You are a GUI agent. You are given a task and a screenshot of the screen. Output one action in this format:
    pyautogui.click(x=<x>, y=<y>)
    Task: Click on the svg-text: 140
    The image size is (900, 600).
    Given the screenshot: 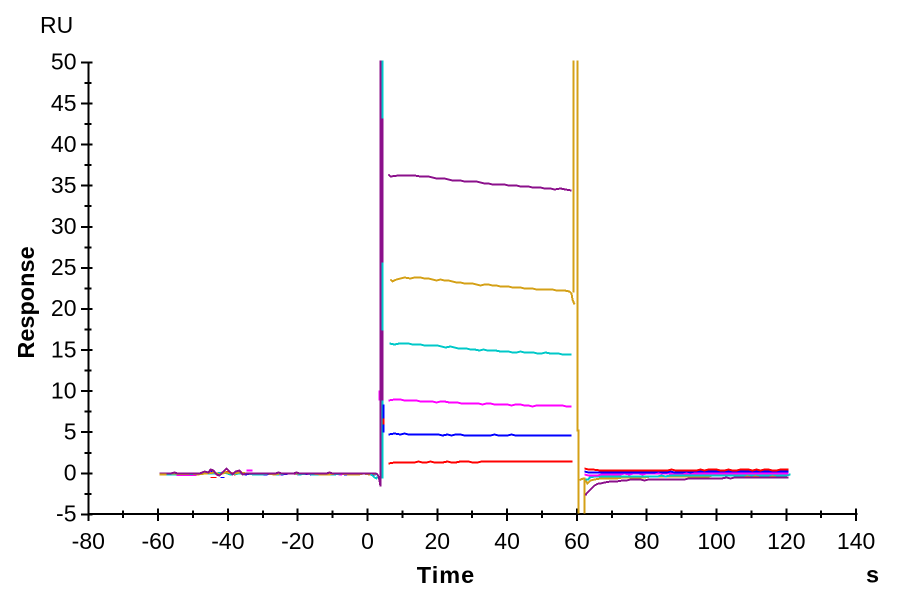 What is the action you would take?
    pyautogui.click(x=856, y=541)
    